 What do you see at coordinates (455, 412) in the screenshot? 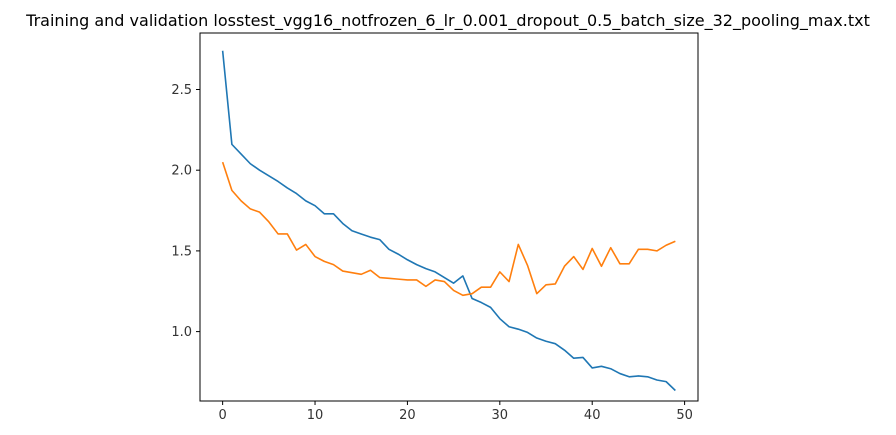
I see `x-axis: 0 10 20 30 40 50` at bounding box center [455, 412].